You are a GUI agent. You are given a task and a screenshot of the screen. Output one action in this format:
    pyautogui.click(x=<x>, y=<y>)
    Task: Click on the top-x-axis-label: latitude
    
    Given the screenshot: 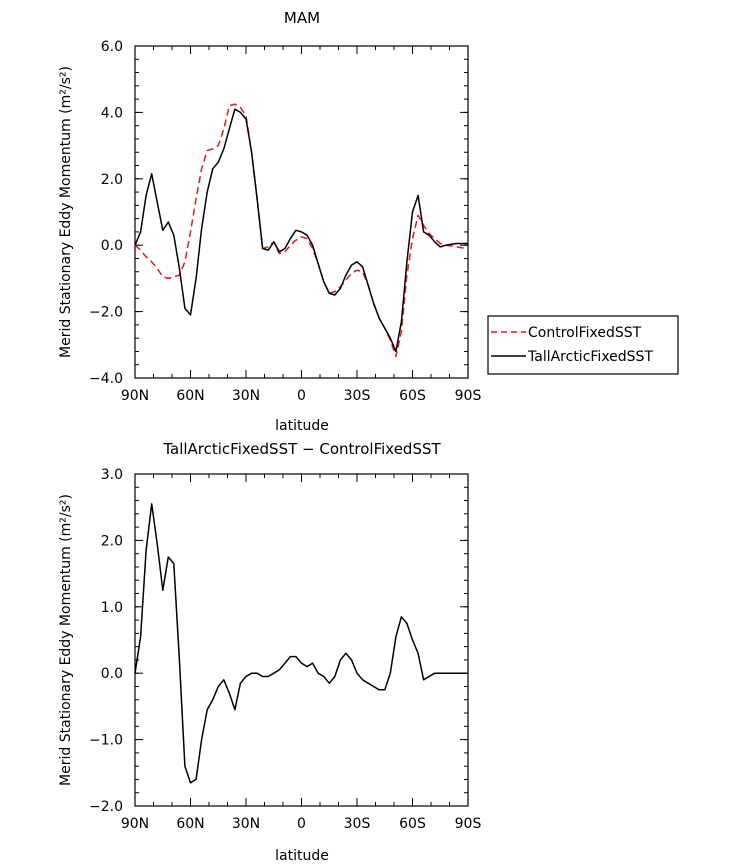 What is the action you would take?
    pyautogui.click(x=302, y=426)
    